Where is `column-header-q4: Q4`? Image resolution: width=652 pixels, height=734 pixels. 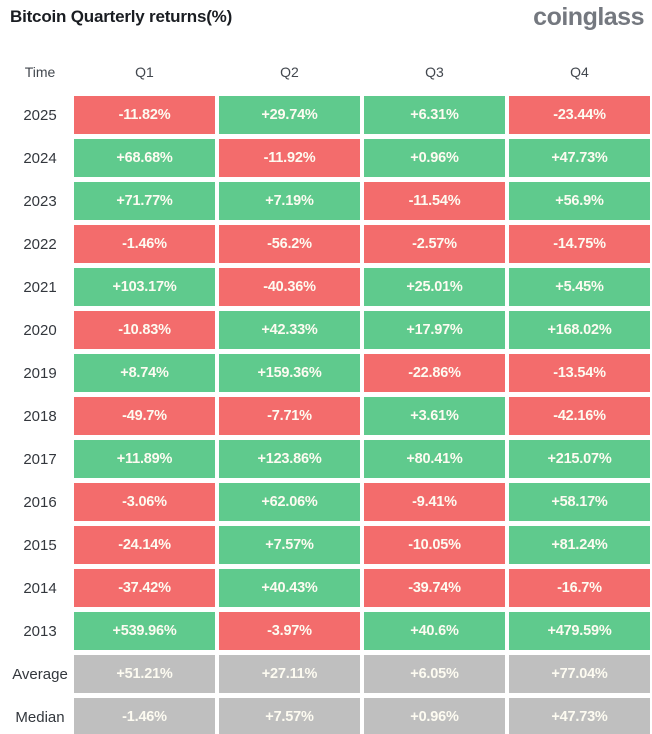 column-header-q4: Q4 is located at coordinates (579, 72).